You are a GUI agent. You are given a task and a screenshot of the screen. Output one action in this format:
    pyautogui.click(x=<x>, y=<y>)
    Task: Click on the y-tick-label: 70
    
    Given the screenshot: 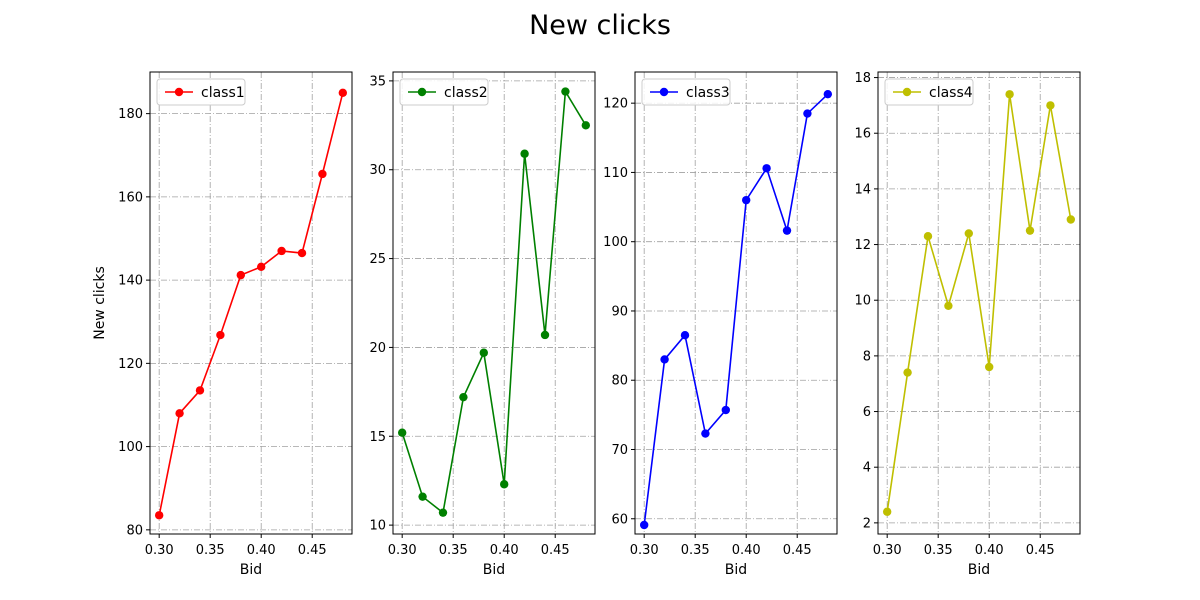 What is the action you would take?
    pyautogui.click(x=619, y=450)
    